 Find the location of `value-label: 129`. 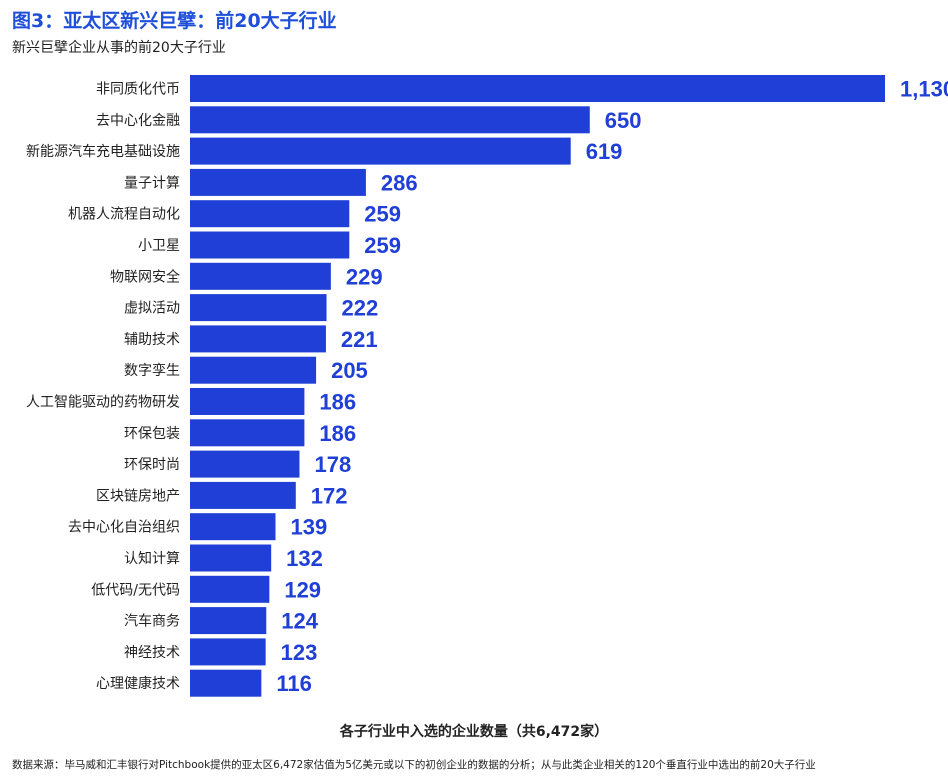

value-label: 129 is located at coordinates (302, 589).